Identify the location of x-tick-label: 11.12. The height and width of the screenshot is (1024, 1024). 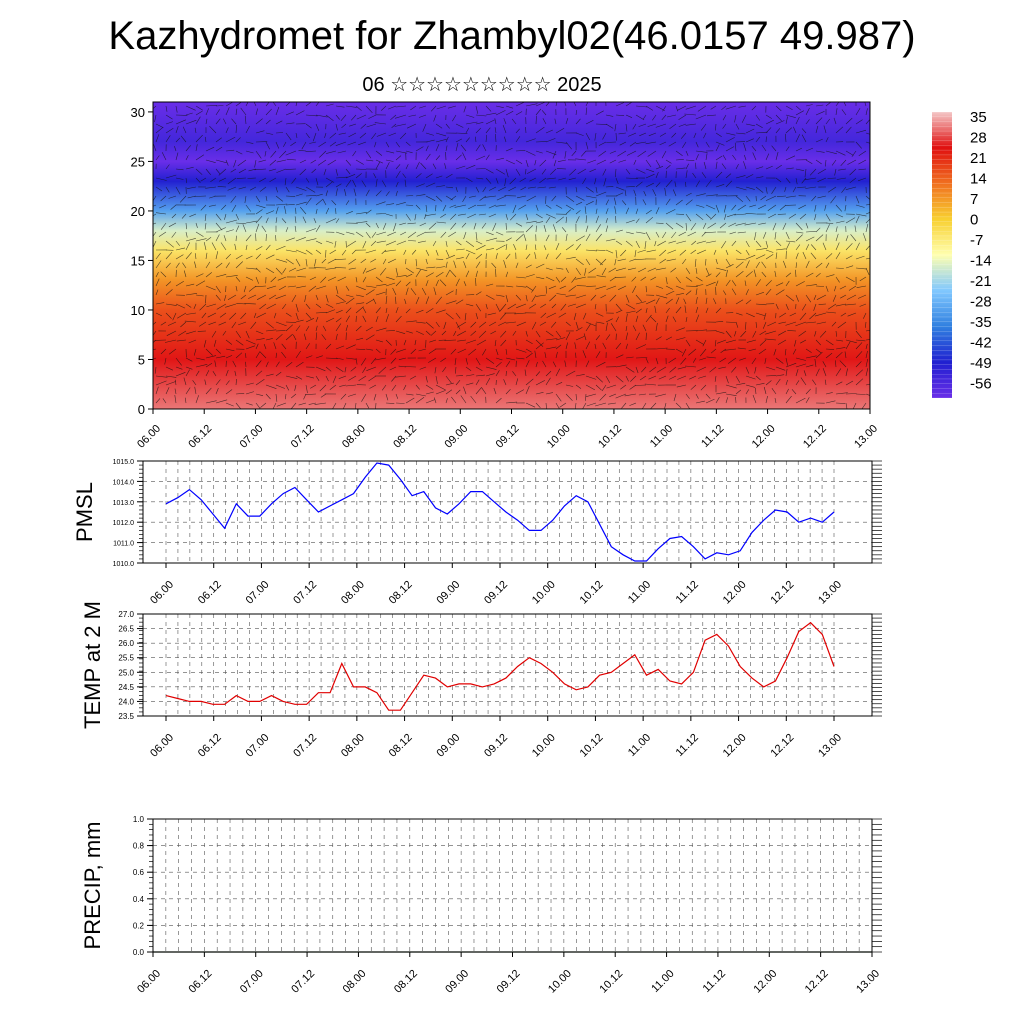
(714, 981).